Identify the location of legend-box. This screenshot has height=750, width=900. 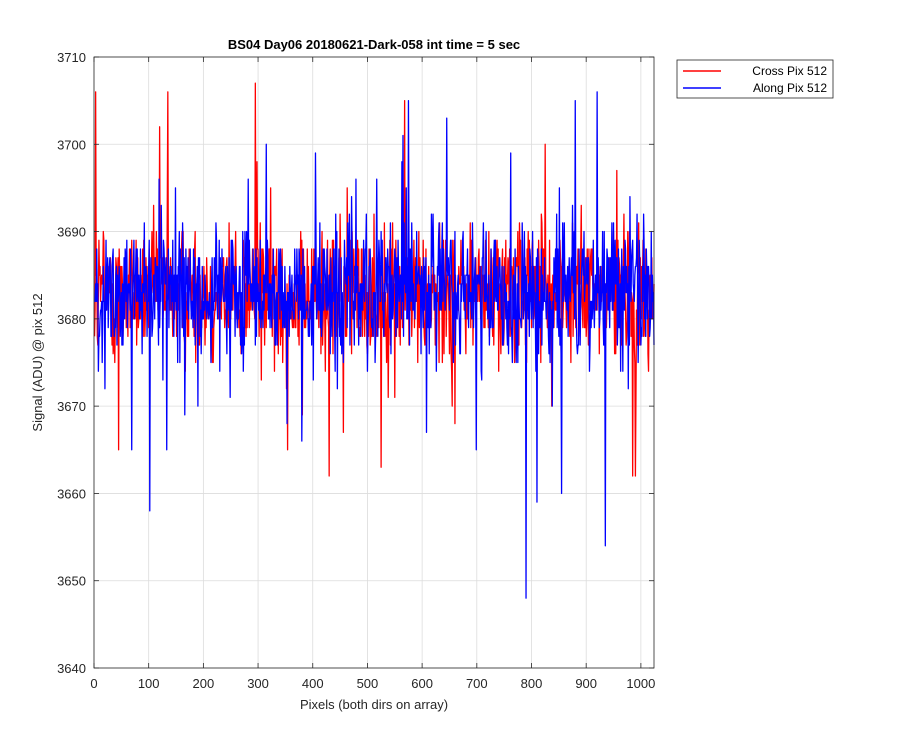
(755, 79).